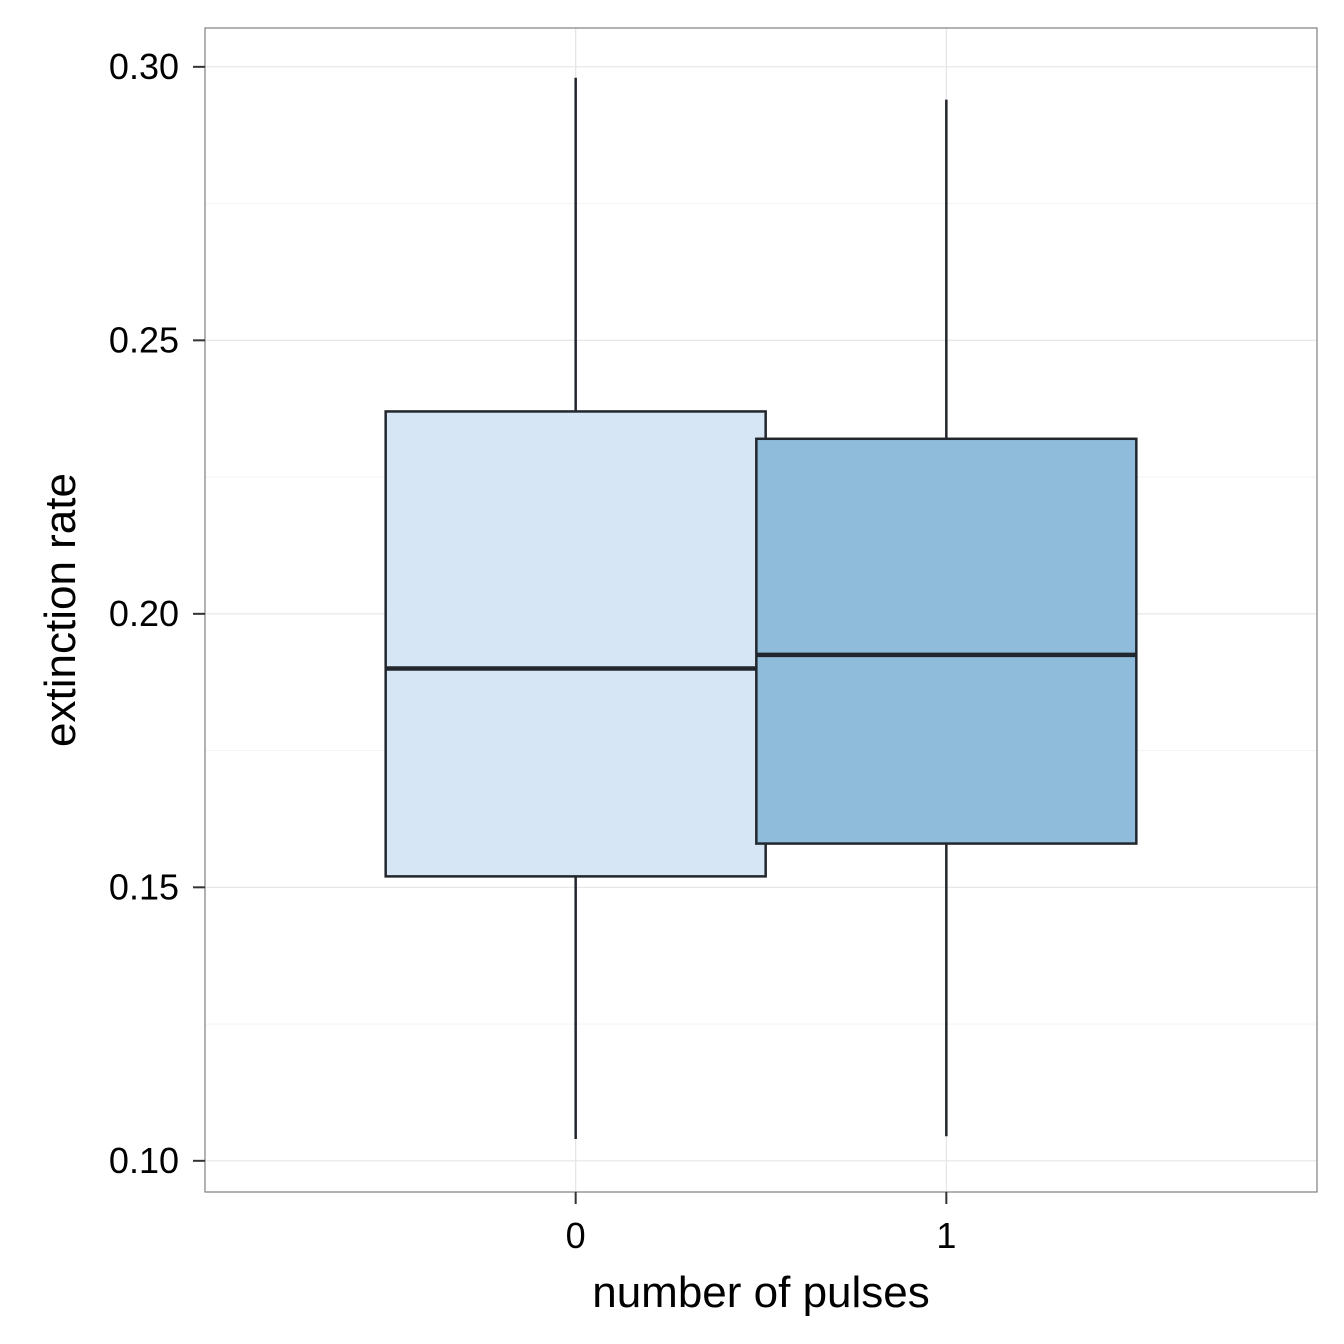  What do you see at coordinates (761, 1292) in the screenshot?
I see `x-axis-title: number of pulses` at bounding box center [761, 1292].